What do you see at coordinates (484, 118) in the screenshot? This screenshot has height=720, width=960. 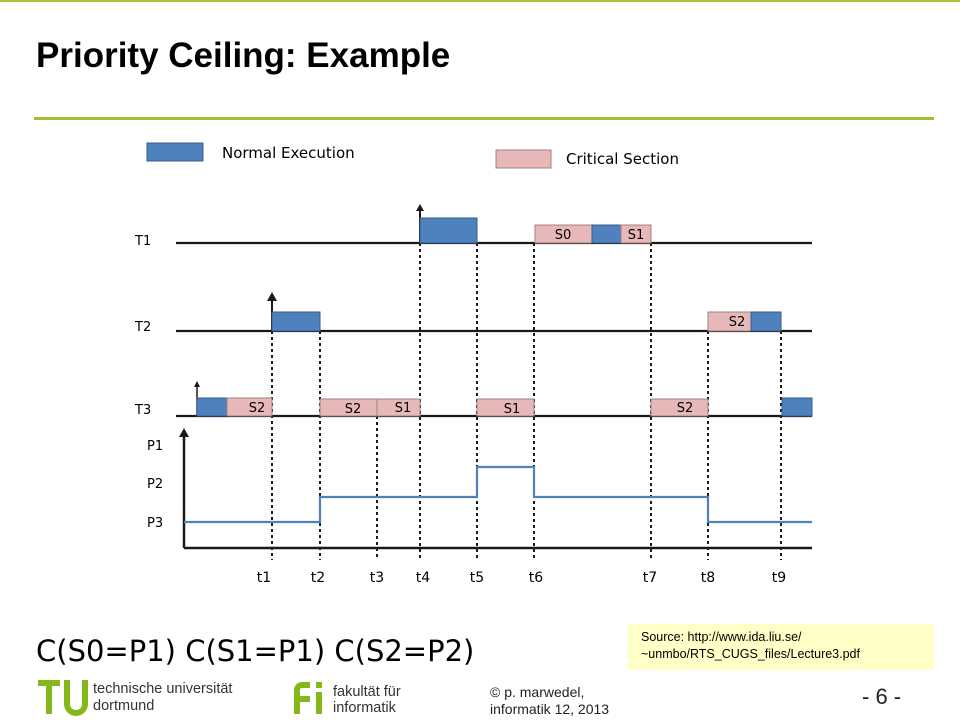 I see `title-rule` at bounding box center [484, 118].